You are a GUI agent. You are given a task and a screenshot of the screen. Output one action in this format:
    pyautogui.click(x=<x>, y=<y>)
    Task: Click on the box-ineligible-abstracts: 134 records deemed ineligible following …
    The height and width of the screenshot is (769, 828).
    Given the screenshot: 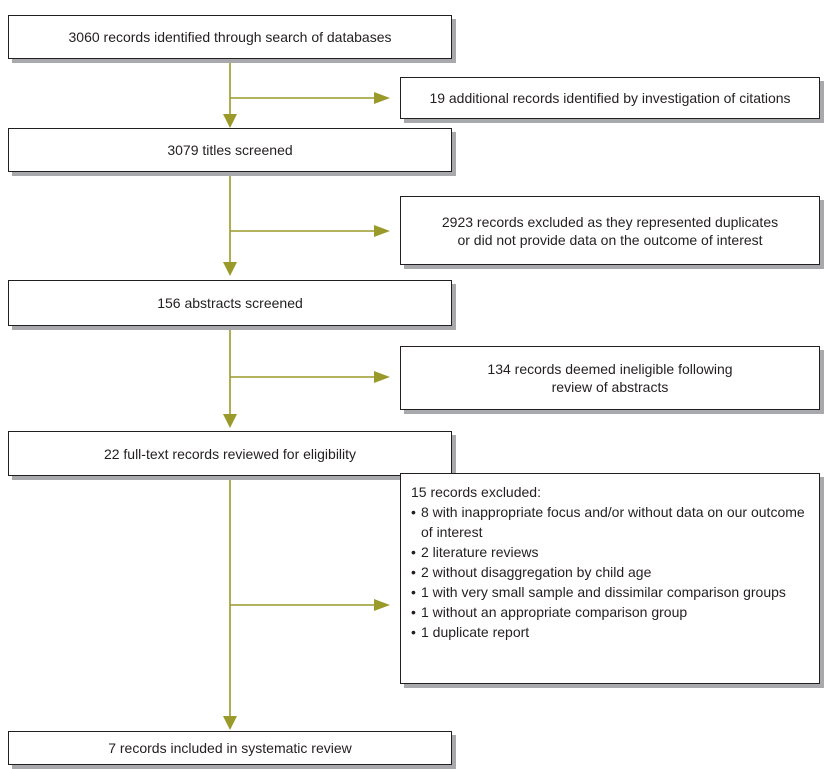 What is the action you would take?
    pyautogui.click(x=610, y=378)
    